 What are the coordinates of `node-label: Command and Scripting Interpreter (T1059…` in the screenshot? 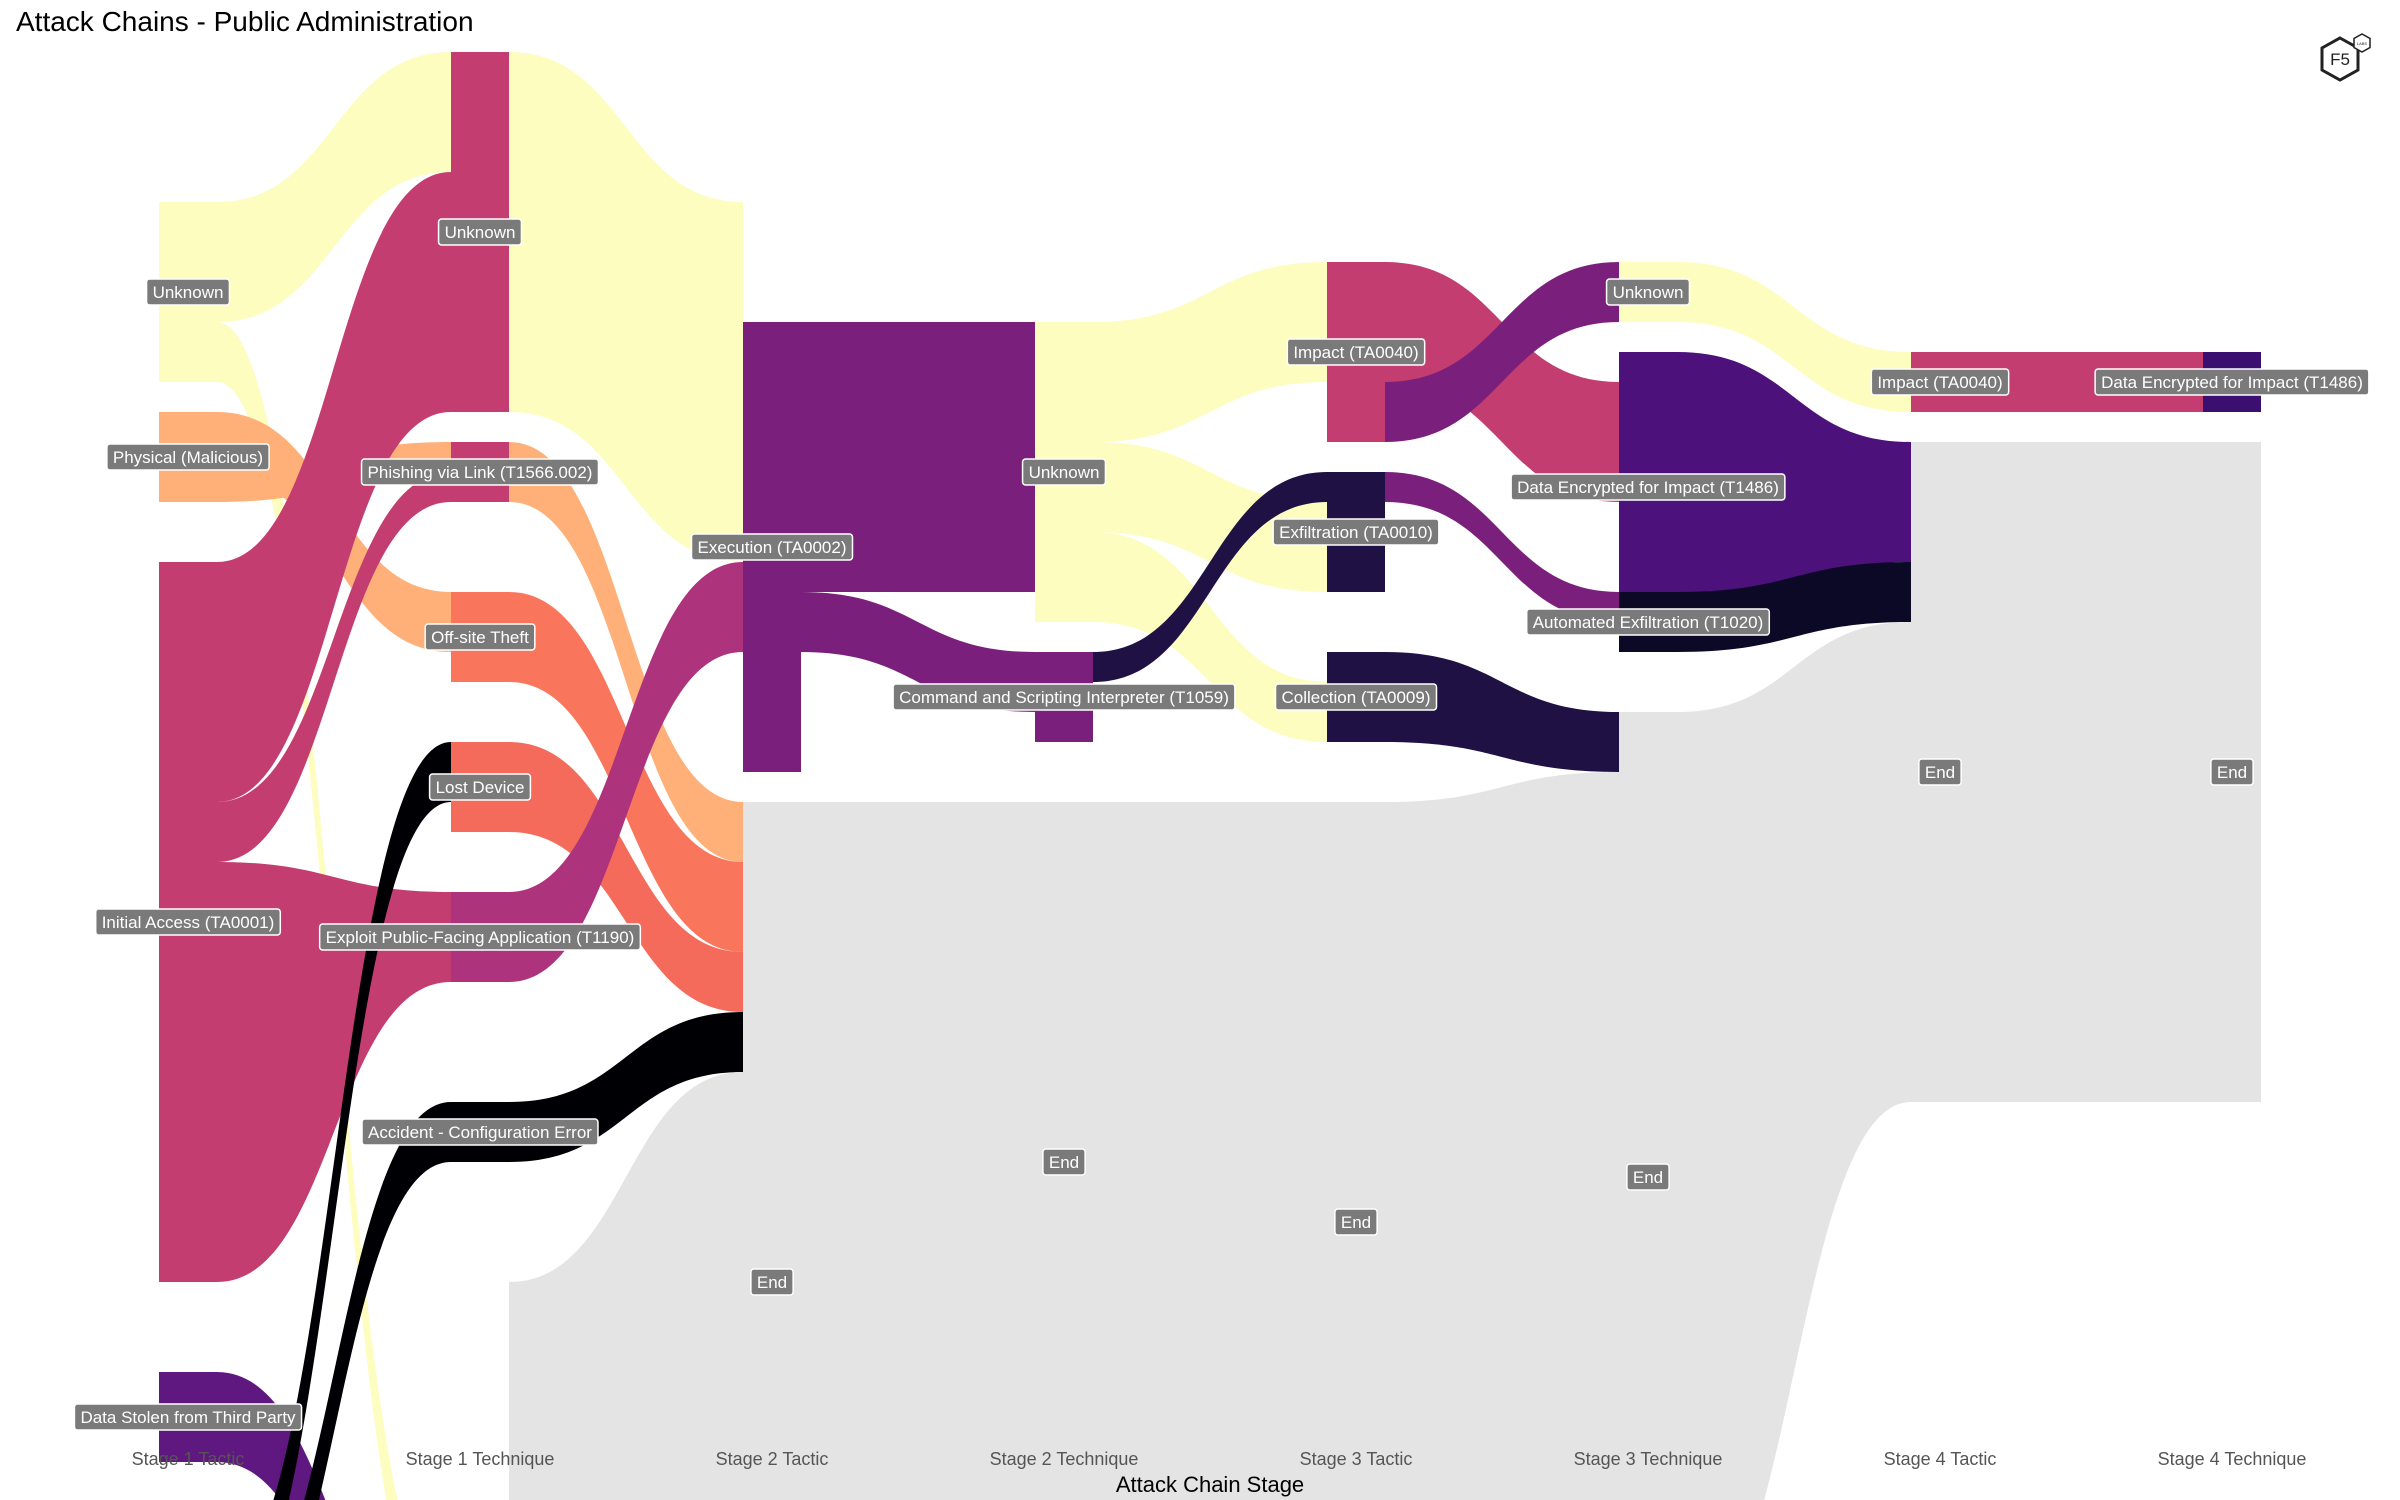 It's located at (1064, 697).